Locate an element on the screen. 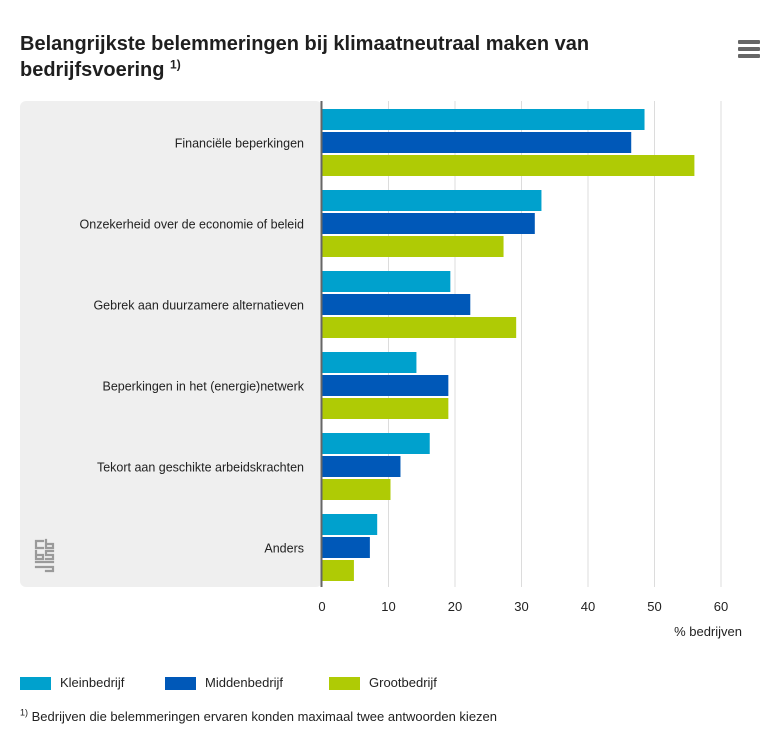 The image size is (784, 736). x-tick-labels: 0 10 20 30 40 50 60 is located at coordinates (523, 606).